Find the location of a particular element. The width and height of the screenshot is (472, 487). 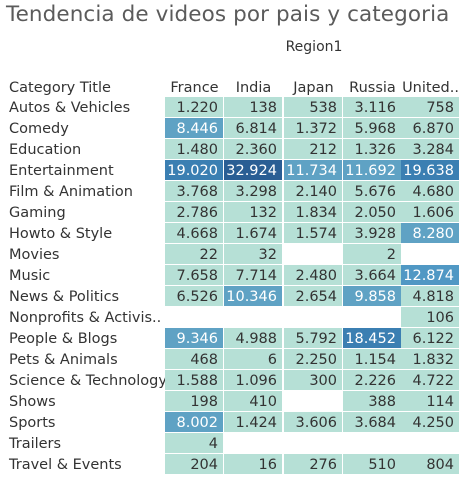

row-label: News & Politics is located at coordinates (64, 297).